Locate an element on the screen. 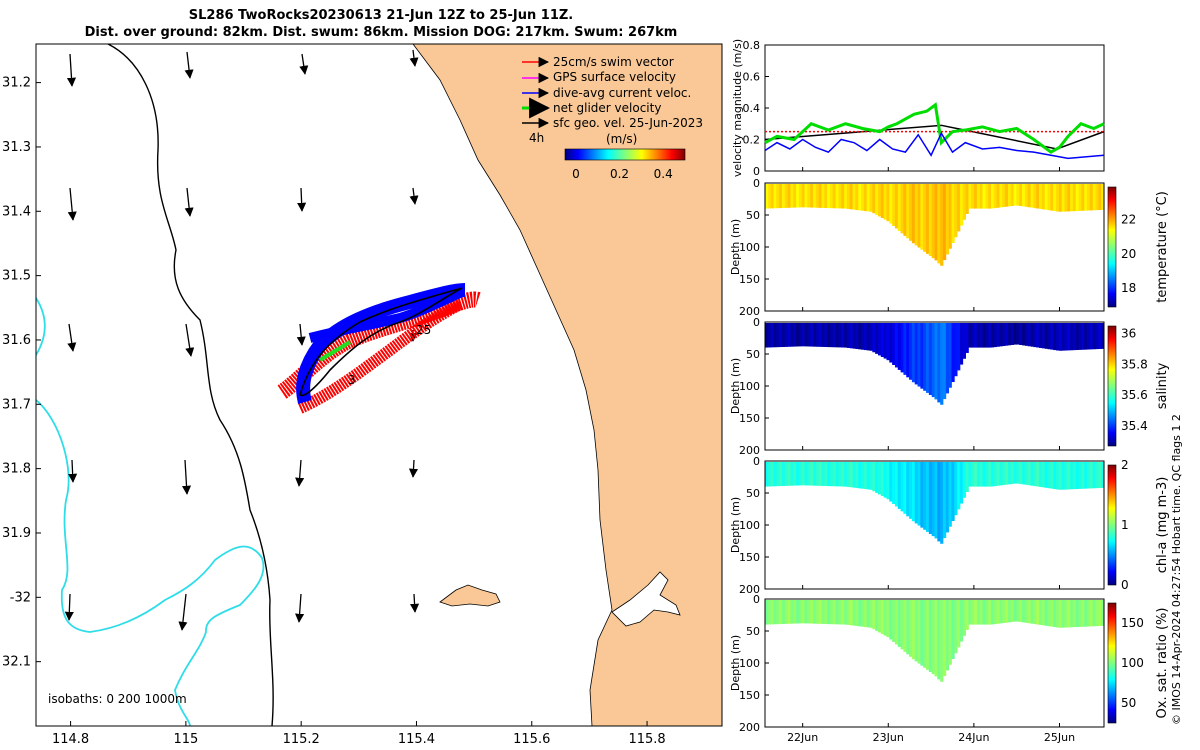 The width and height of the screenshot is (1200, 750). section-colorbar-tick-label: 36 is located at coordinates (1128, 334).